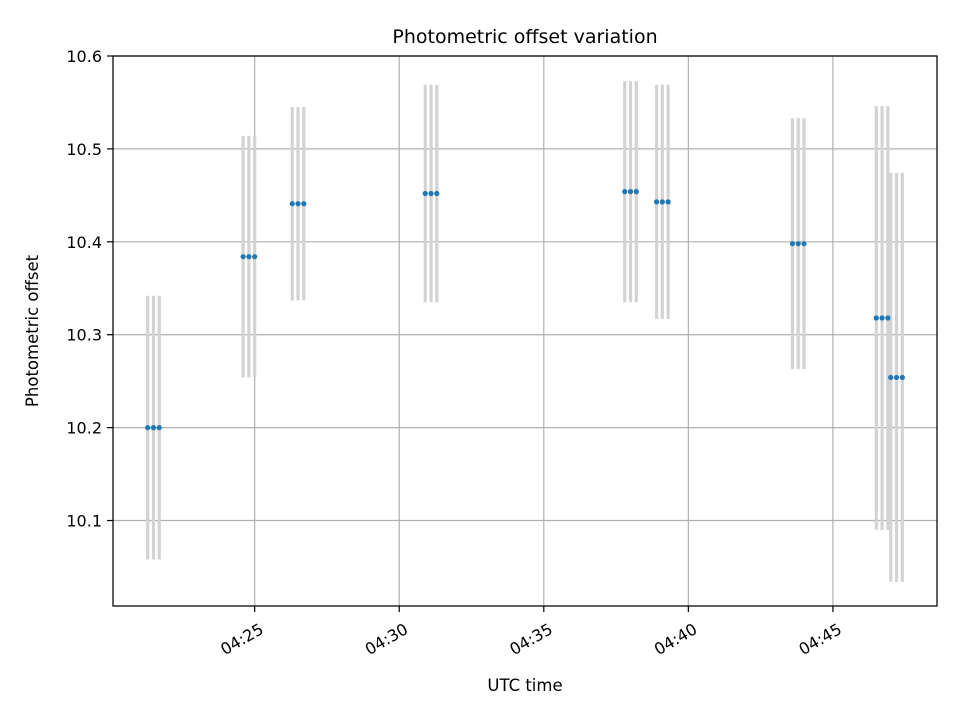 The width and height of the screenshot is (960, 720). Describe the element at coordinates (89, 289) in the screenshot. I see `y-axis: 10.1 10.2 10.3 10.4 10.5 10.6` at that location.